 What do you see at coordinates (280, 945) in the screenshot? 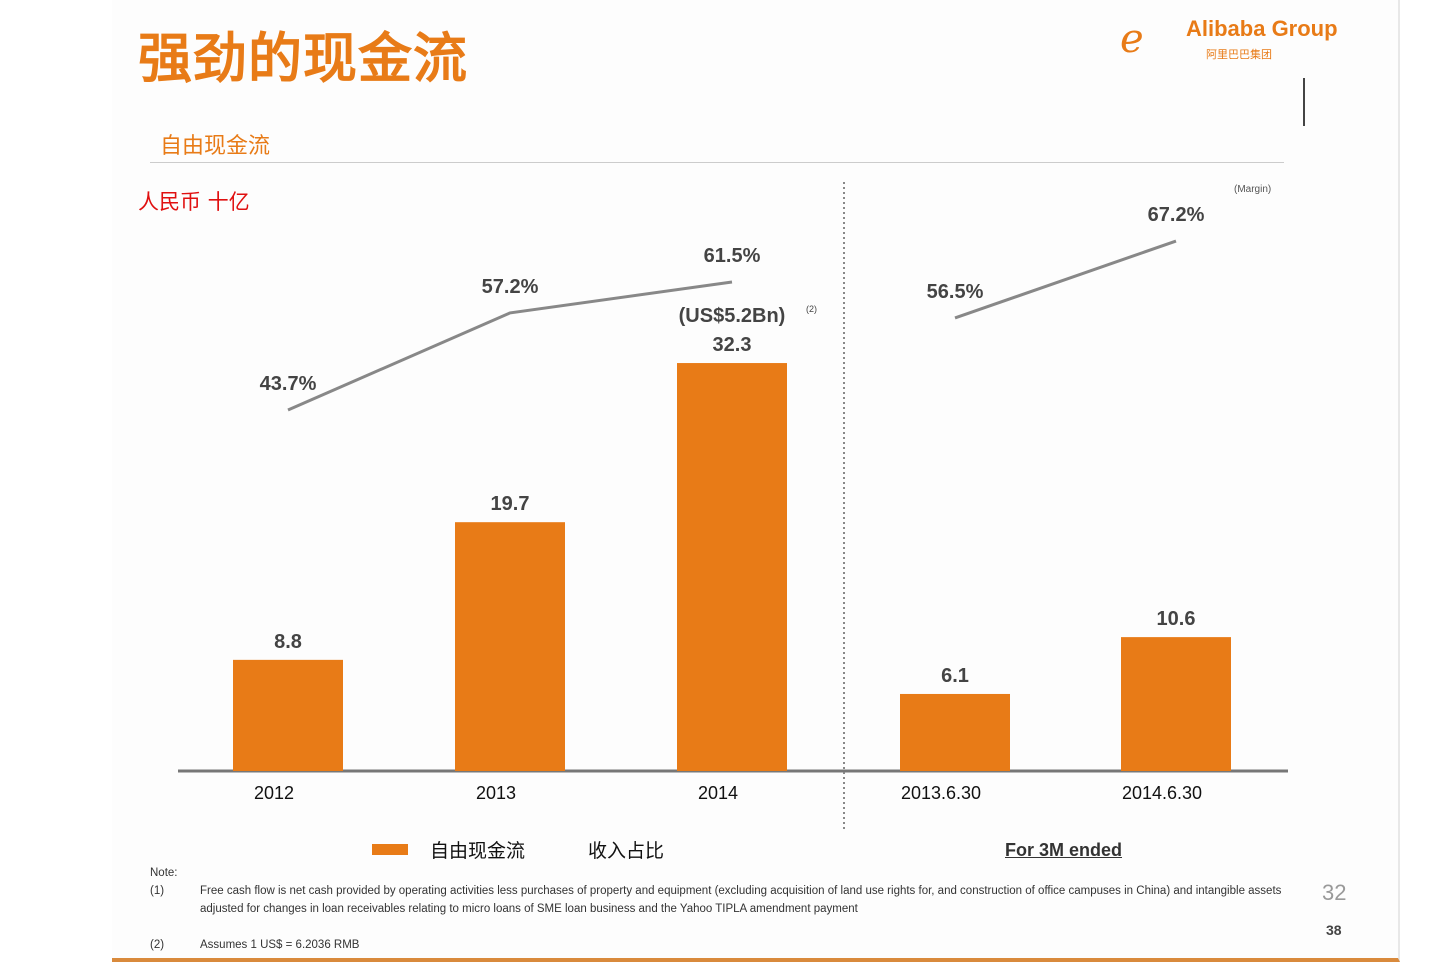
I see `note-text: Assumes 1 US$ = 6.2036 RMB` at bounding box center [280, 945].